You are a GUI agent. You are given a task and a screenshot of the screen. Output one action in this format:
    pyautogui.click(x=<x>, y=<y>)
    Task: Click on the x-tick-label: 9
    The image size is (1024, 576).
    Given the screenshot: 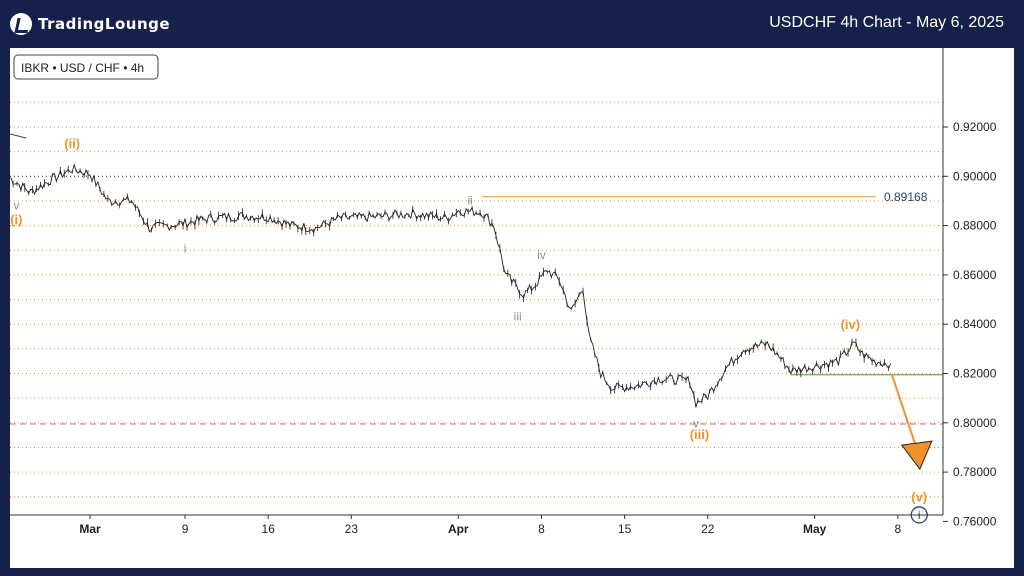 What is the action you would take?
    pyautogui.click(x=185, y=529)
    